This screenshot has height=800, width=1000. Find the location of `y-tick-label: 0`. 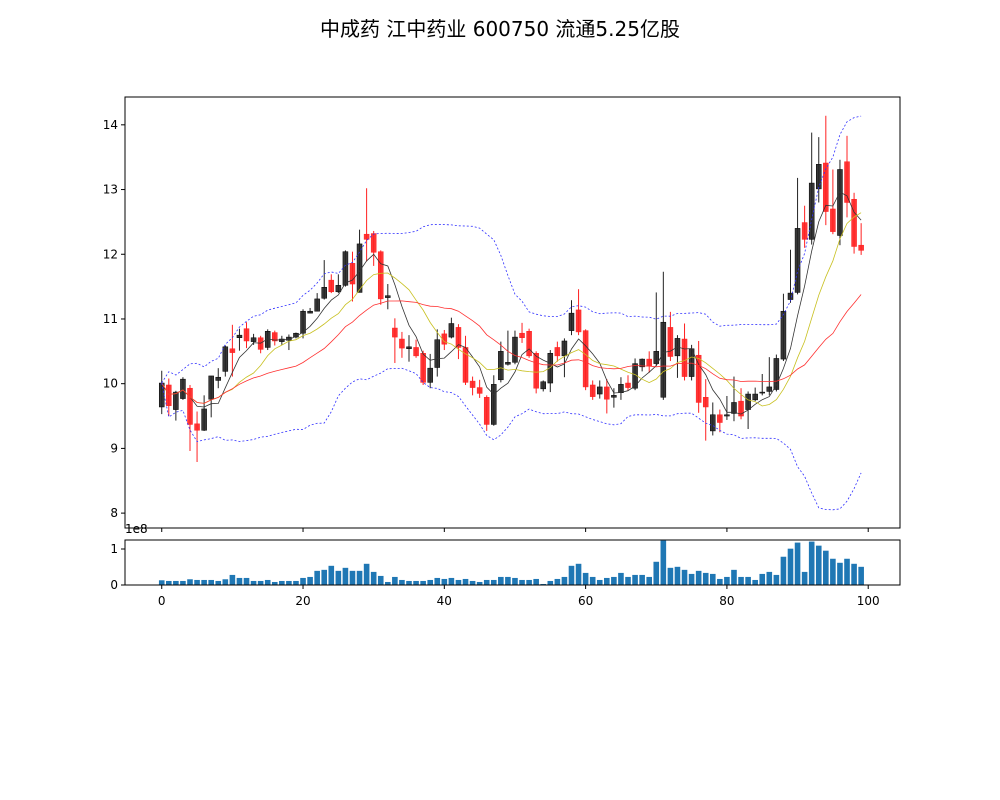

y-tick-label: 0 is located at coordinates (114, 585).